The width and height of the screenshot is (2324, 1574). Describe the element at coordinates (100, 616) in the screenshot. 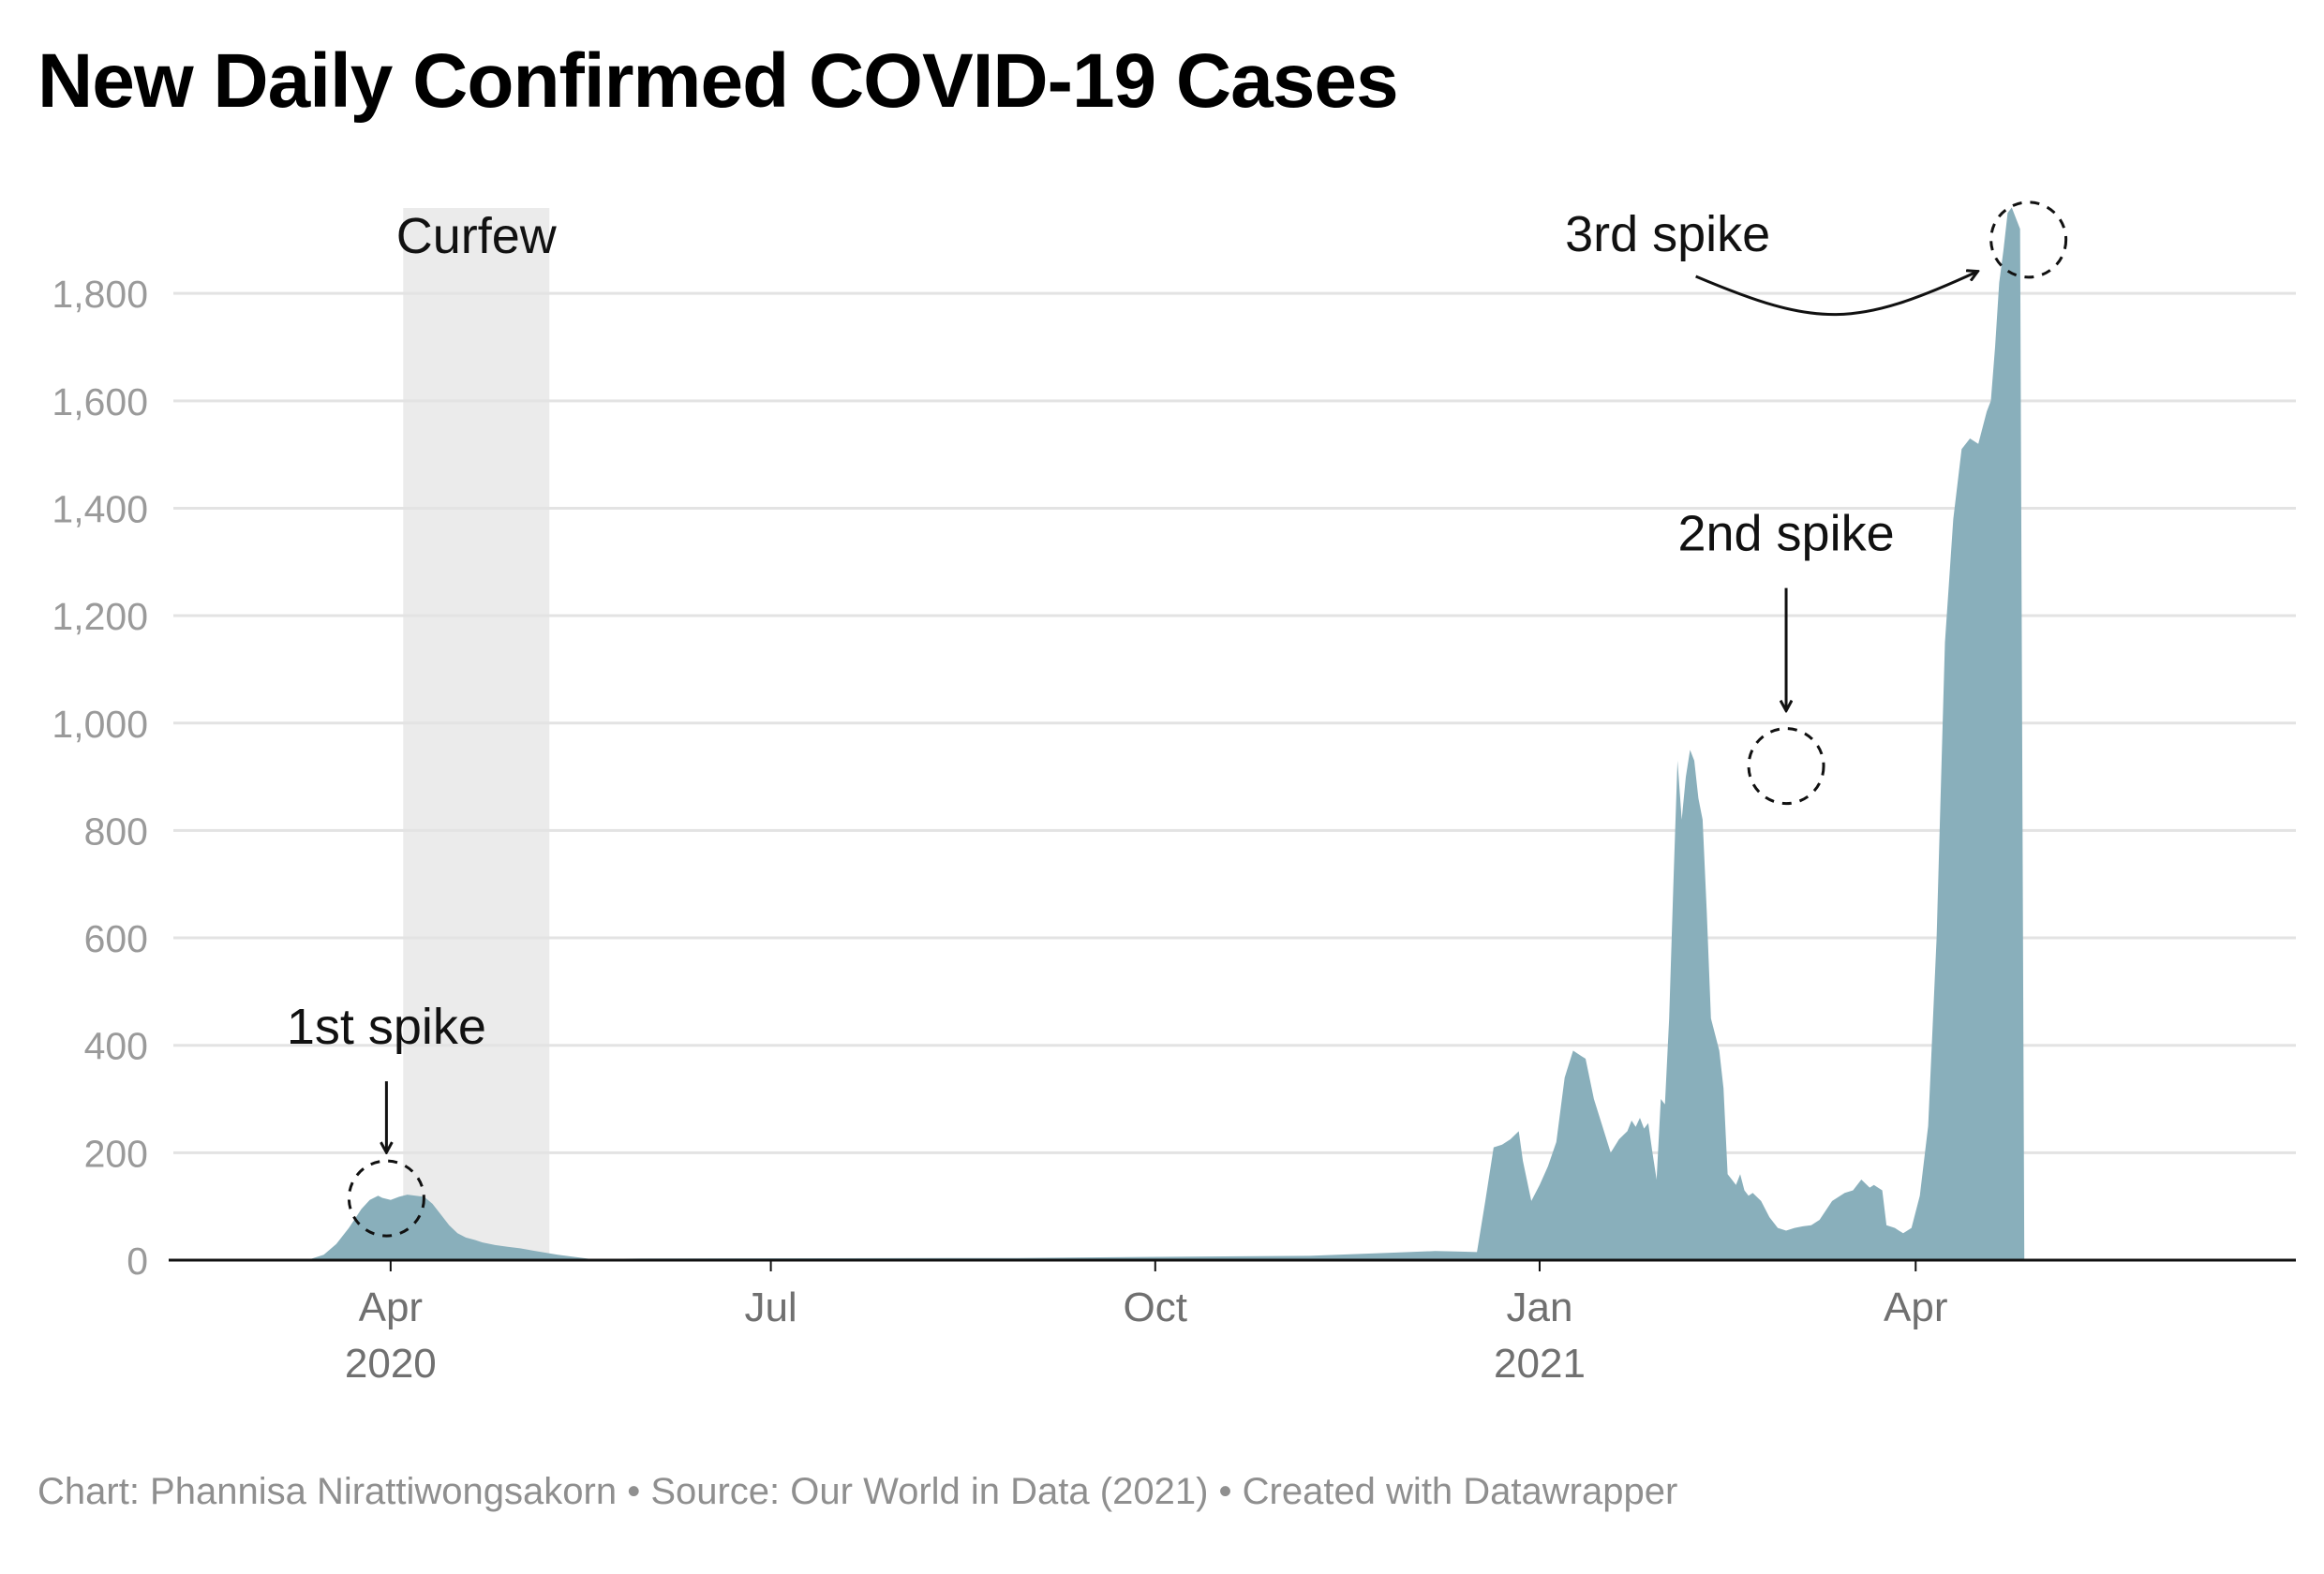

I see `y-tick-label: 1,200` at that location.